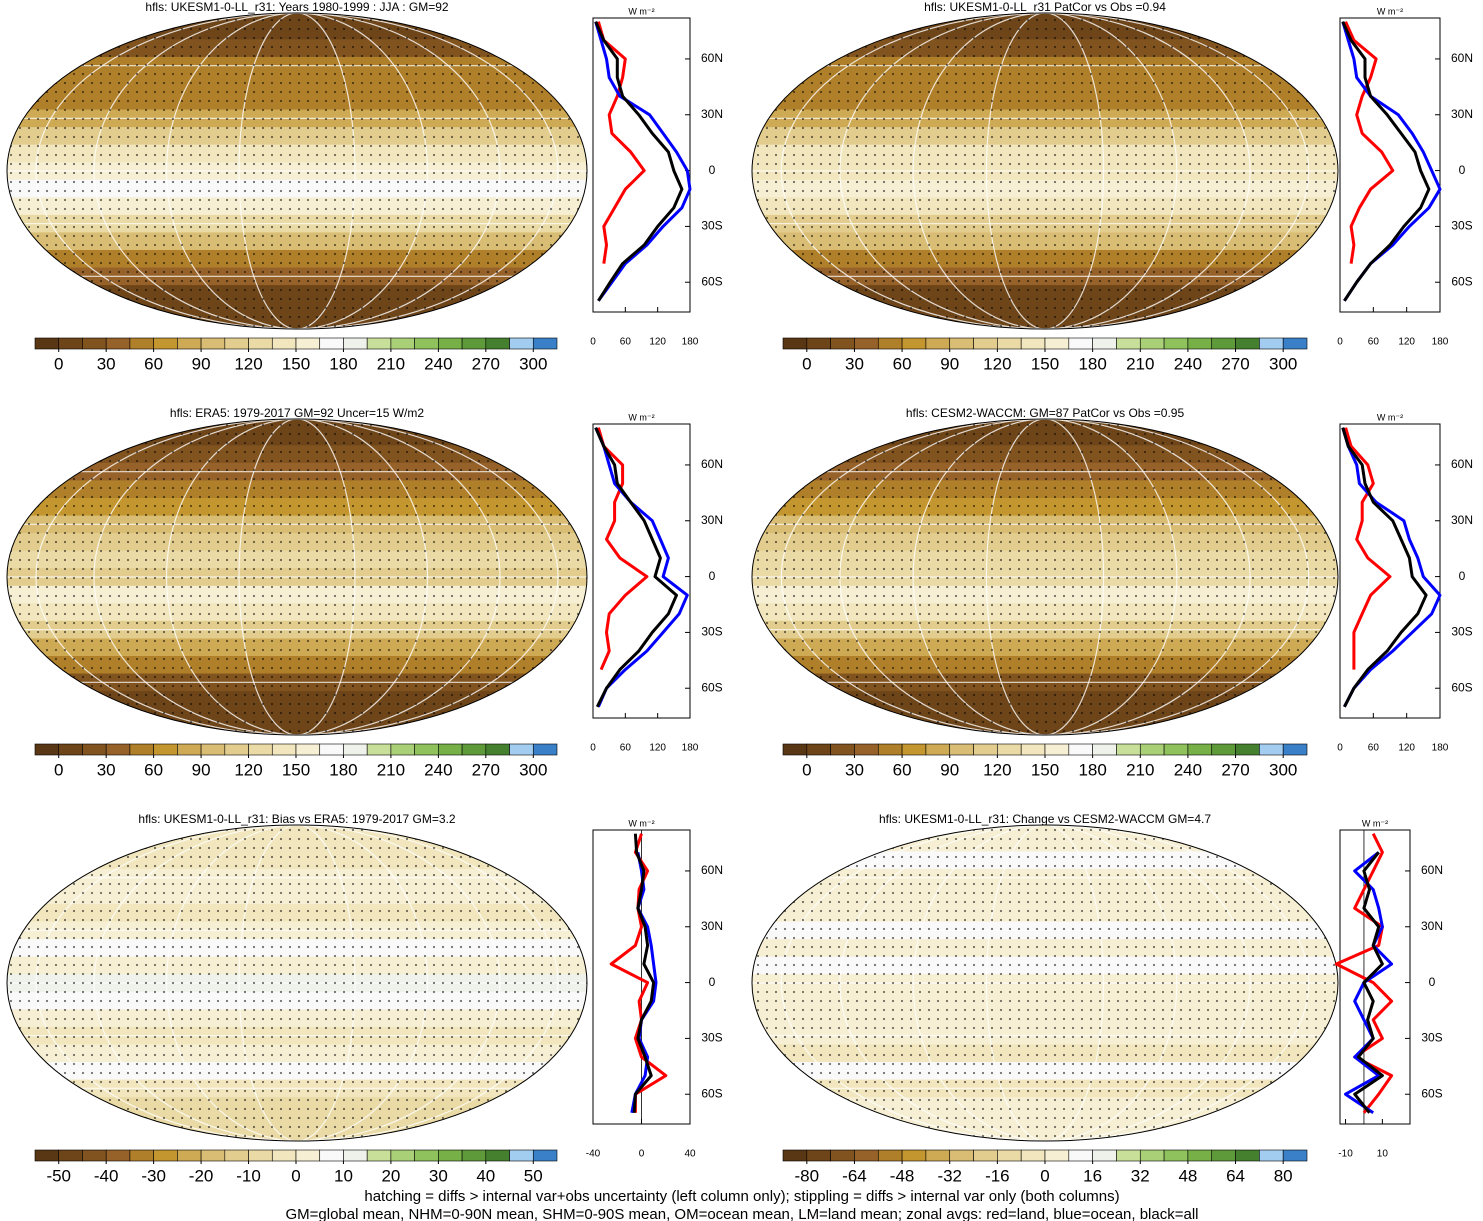 The height and width of the screenshot is (1221, 1483). What do you see at coordinates (644, 973) in the screenshot?
I see `zonal-line` at bounding box center [644, 973].